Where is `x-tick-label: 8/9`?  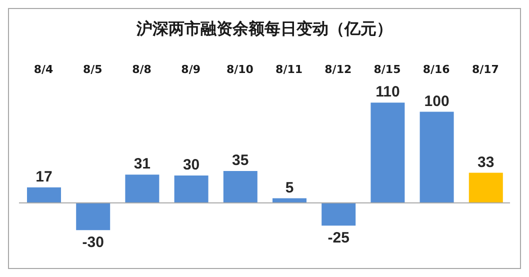 x-tick-label: 8/9 is located at coordinates (191, 69).